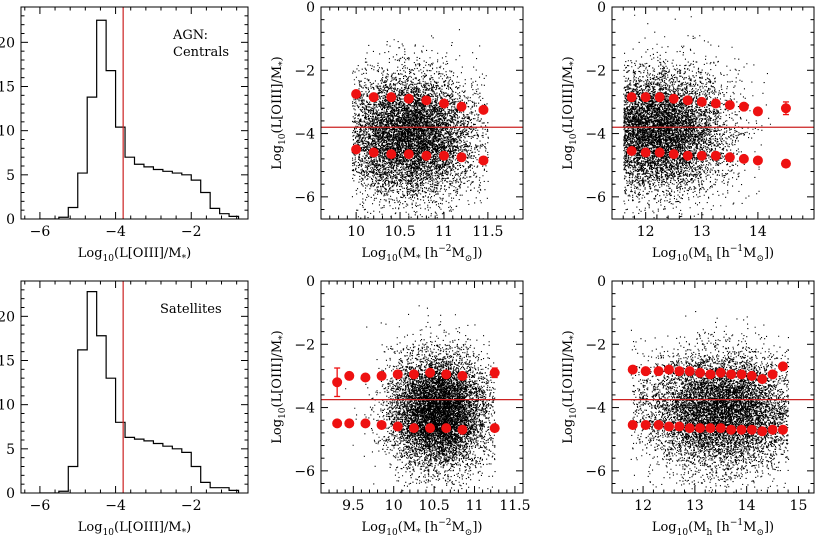 The image size is (817, 538). Describe the element at coordinates (304, 198) in the screenshot. I see `scatter-centrals-mstar-y-tick-label: −6` at that location.